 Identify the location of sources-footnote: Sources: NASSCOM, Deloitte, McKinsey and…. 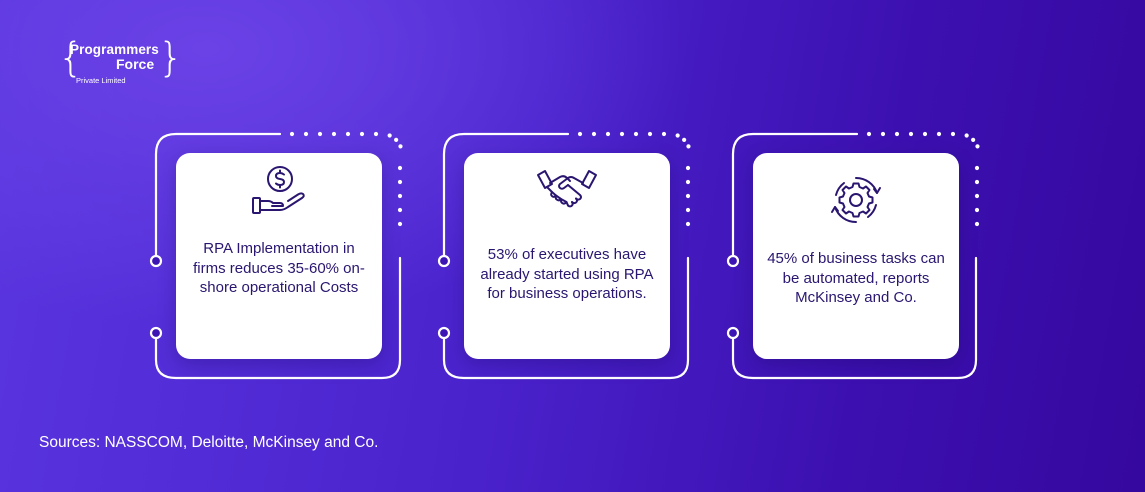
(209, 442).